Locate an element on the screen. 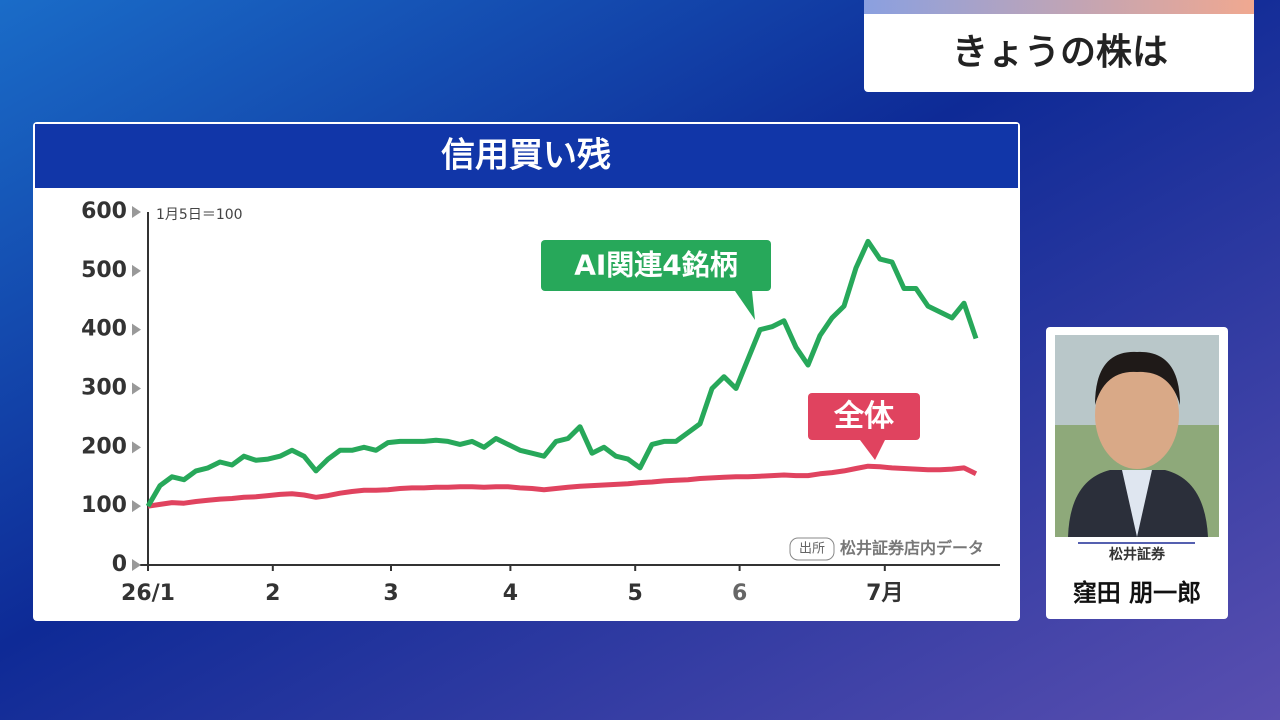 The height and width of the screenshot is (720, 1280). chart-note: 1月5日＝100 is located at coordinates (199, 215).